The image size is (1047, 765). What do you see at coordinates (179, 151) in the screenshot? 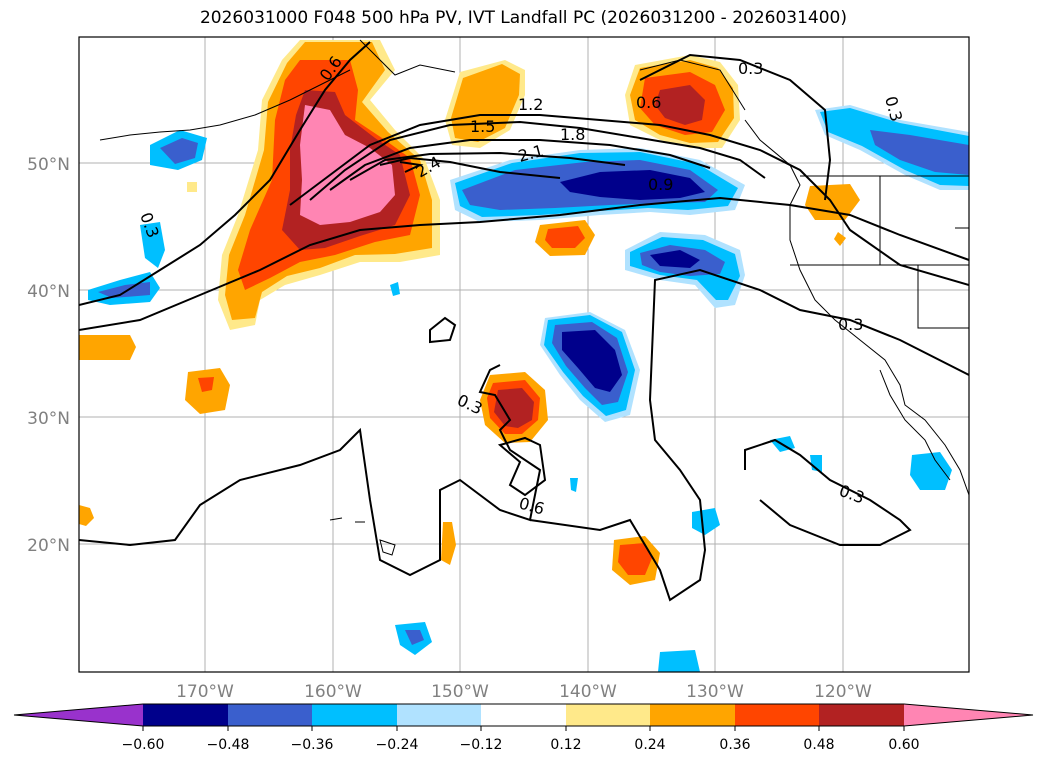
I see `neg-w-1b` at bounding box center [179, 151].